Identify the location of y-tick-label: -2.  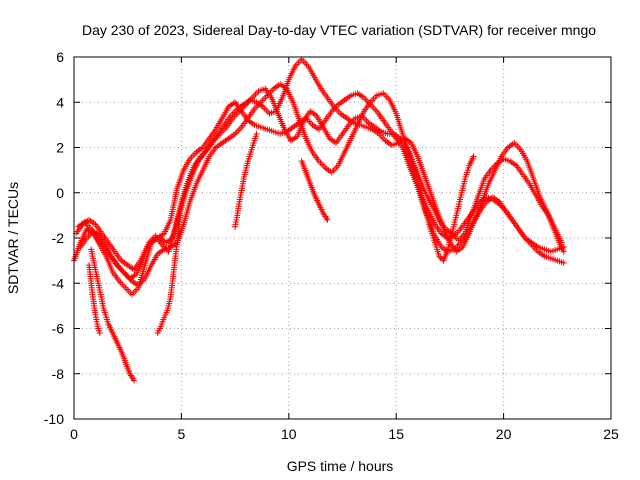
(58, 238).